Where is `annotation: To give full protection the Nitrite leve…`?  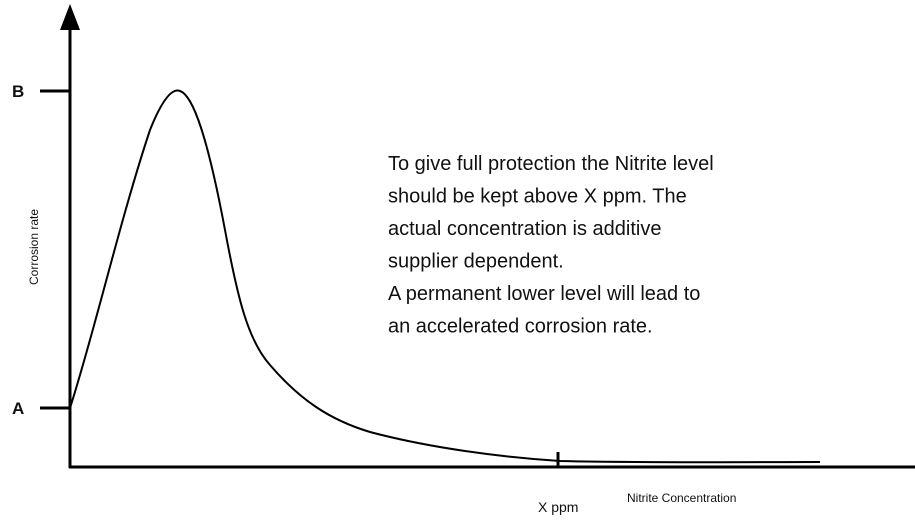 annotation: To give full protection the Nitrite leve… is located at coordinates (551, 245).